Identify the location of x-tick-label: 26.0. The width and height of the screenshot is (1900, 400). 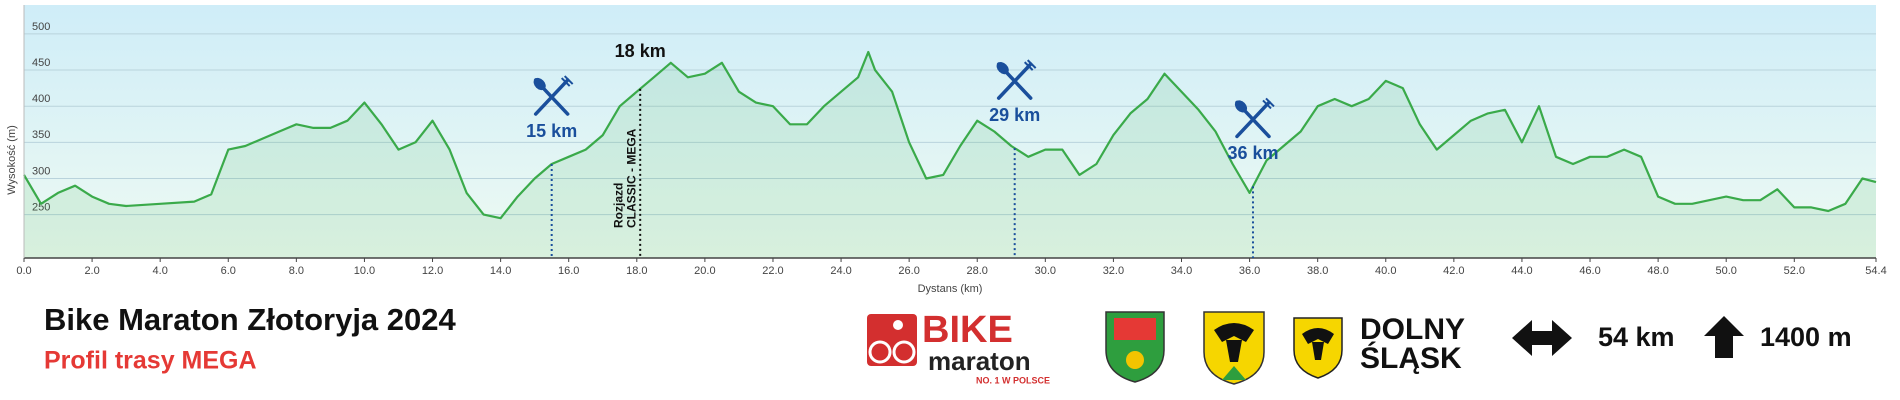
(908, 271).